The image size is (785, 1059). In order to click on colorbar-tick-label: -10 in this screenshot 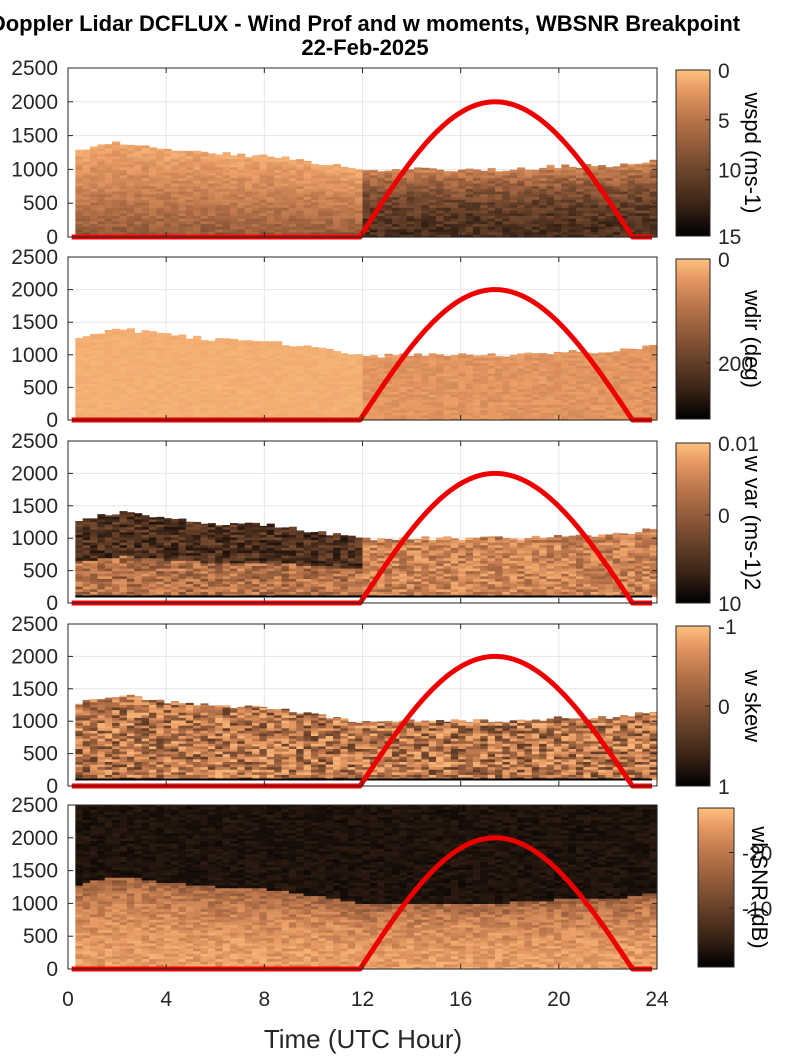, I will do `click(757, 909)`.